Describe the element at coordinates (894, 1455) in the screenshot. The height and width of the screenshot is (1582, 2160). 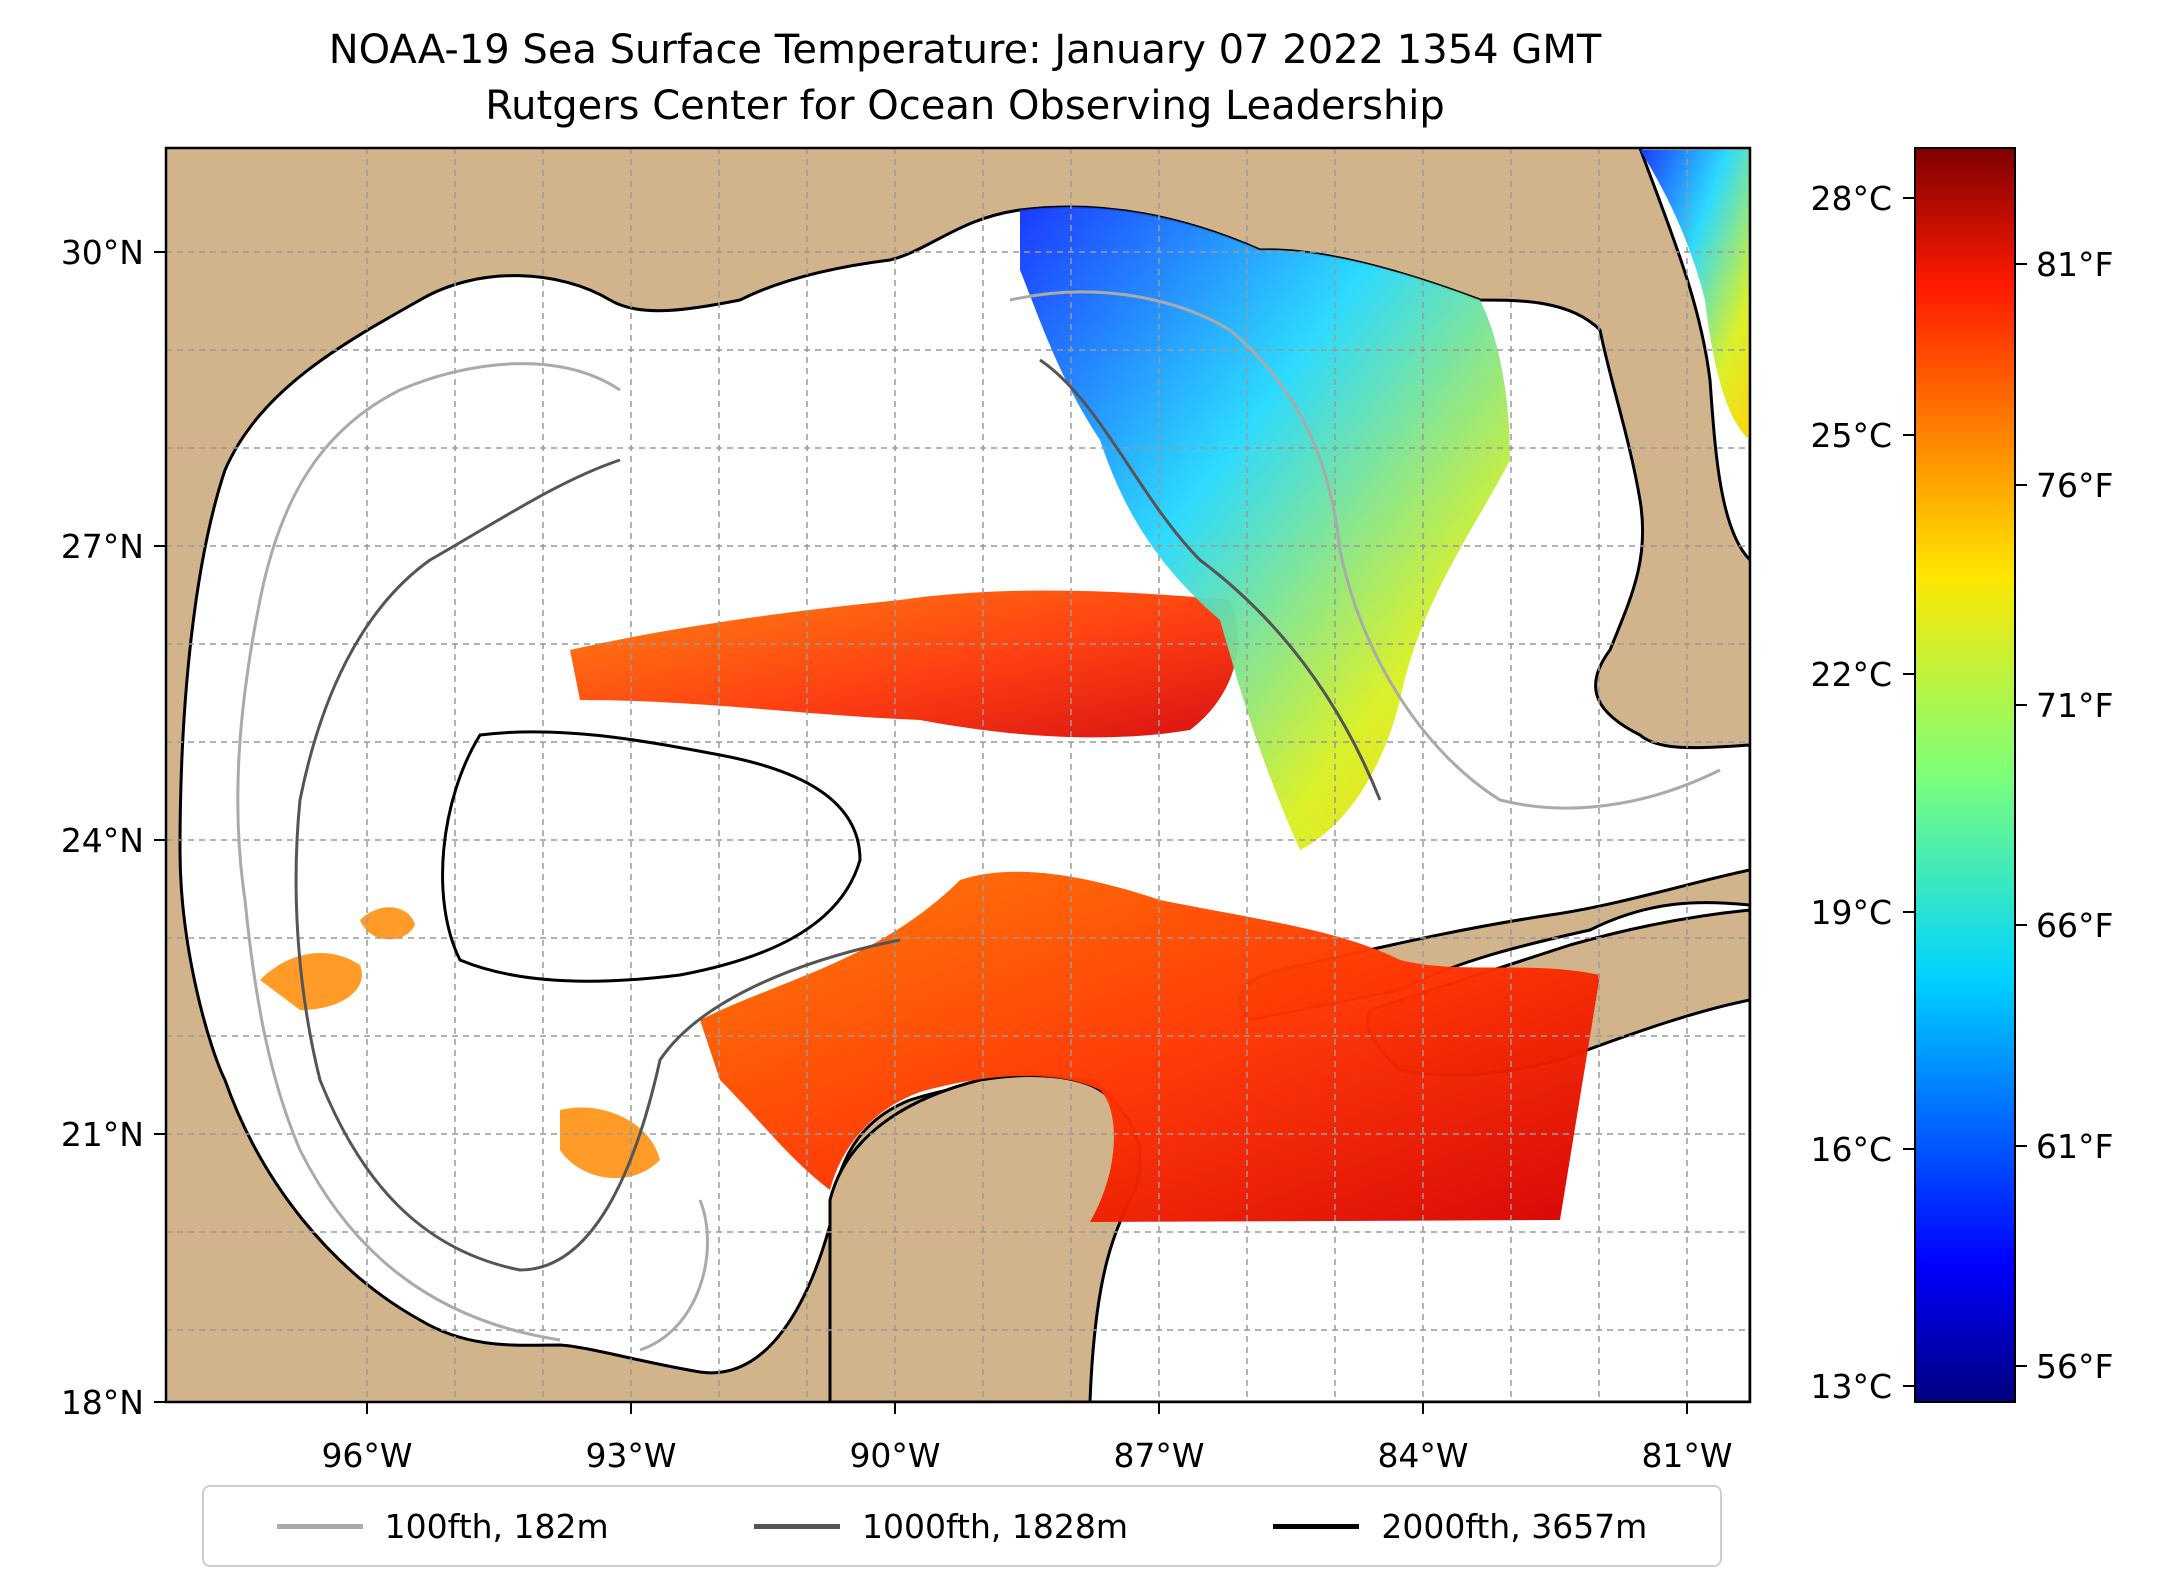
I see `lon-tick-90w: 90°W` at that location.